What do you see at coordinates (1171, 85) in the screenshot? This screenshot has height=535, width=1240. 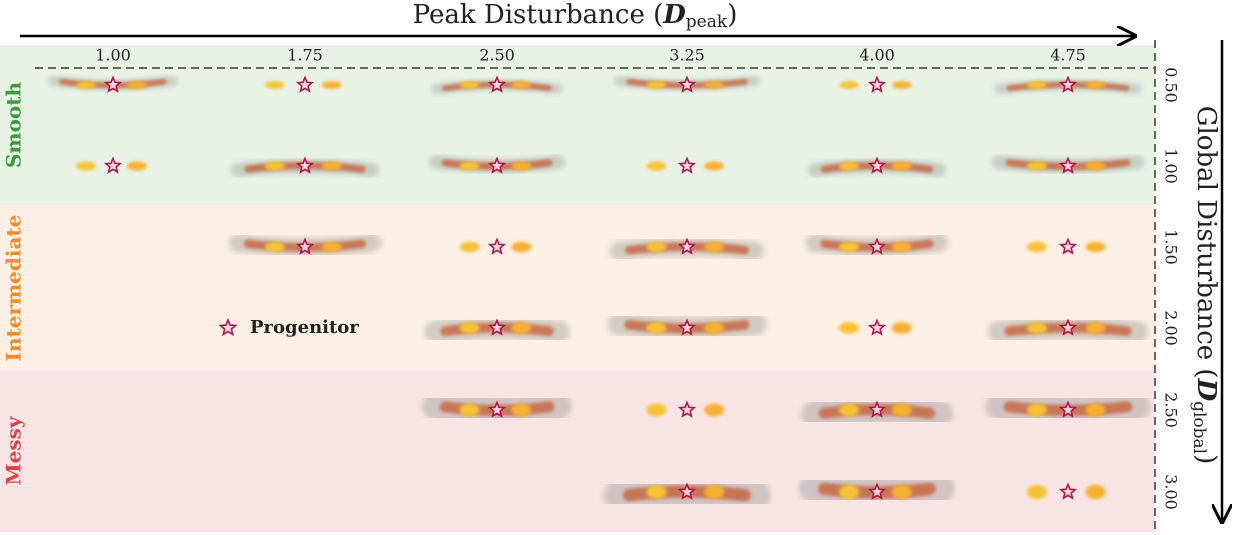 I see `y-tick-label: 0.50` at bounding box center [1171, 85].